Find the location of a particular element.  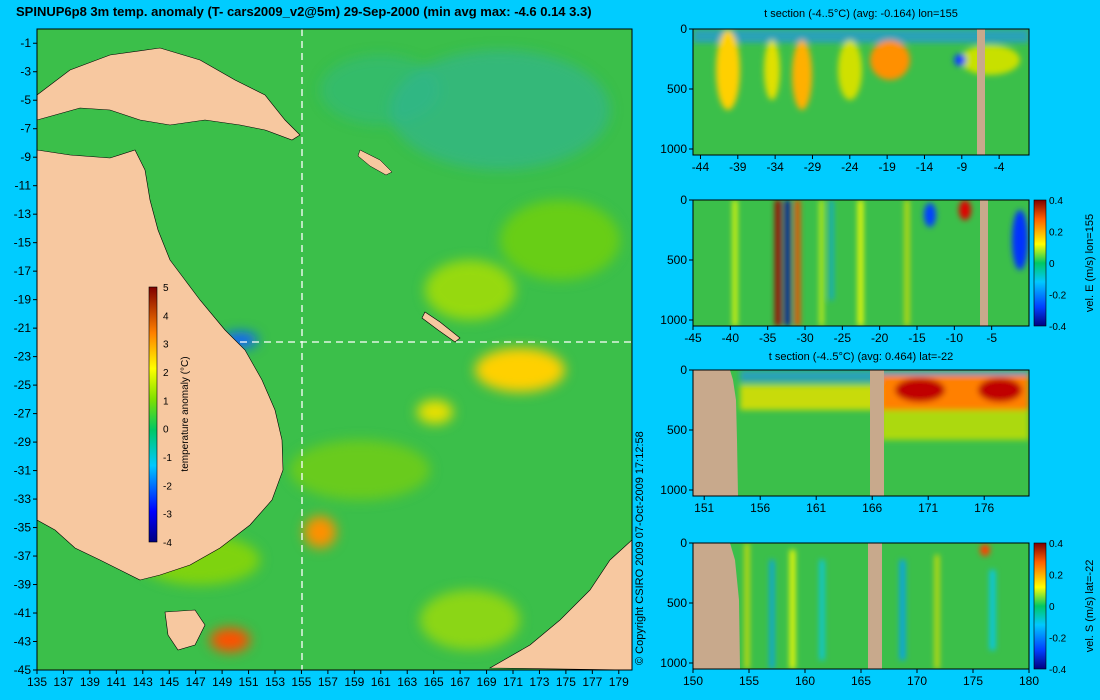

panel2-xtick-label: -35 is located at coordinates (768, 338).